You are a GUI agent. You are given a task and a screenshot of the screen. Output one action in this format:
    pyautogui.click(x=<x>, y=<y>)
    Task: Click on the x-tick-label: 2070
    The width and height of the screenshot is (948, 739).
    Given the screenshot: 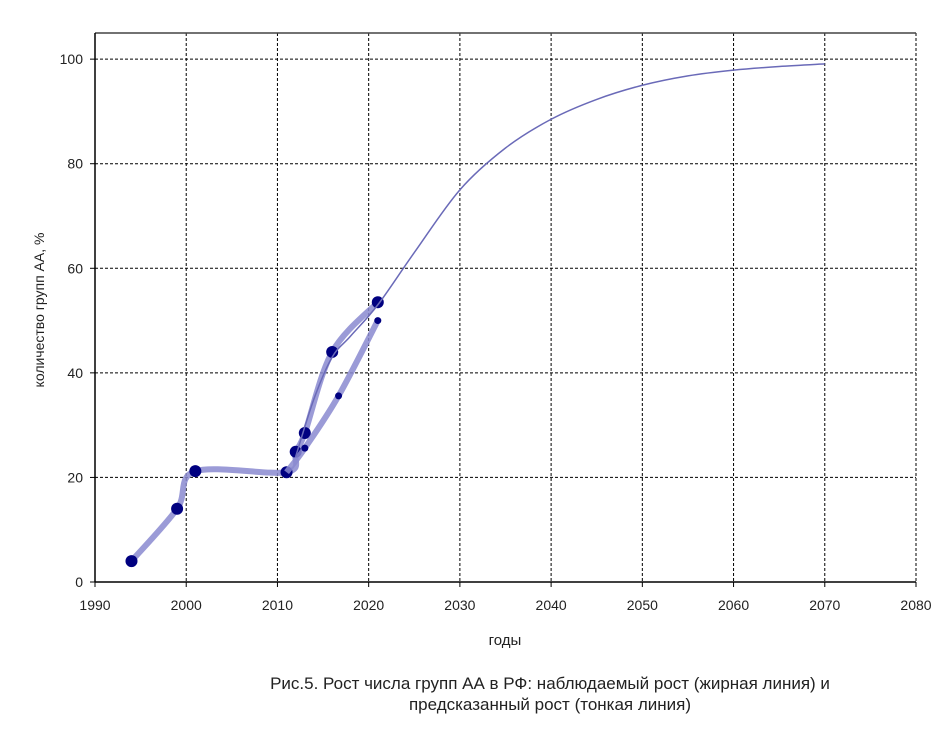 What is the action you would take?
    pyautogui.click(x=824, y=605)
    